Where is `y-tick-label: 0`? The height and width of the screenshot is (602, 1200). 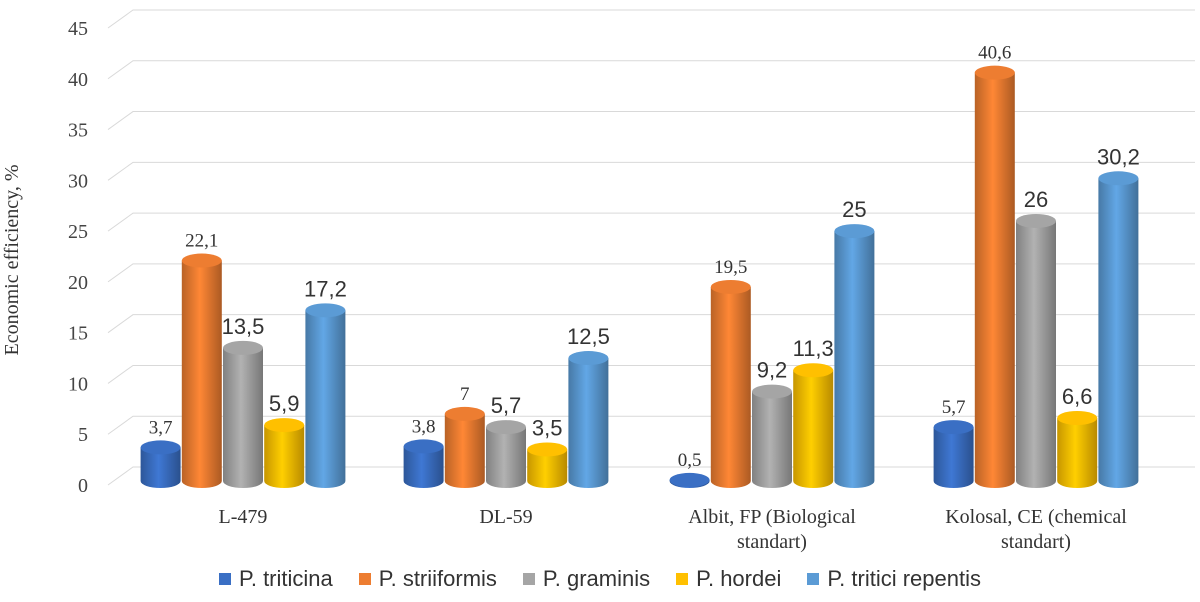 y-tick-label: 0 is located at coordinates (83, 486).